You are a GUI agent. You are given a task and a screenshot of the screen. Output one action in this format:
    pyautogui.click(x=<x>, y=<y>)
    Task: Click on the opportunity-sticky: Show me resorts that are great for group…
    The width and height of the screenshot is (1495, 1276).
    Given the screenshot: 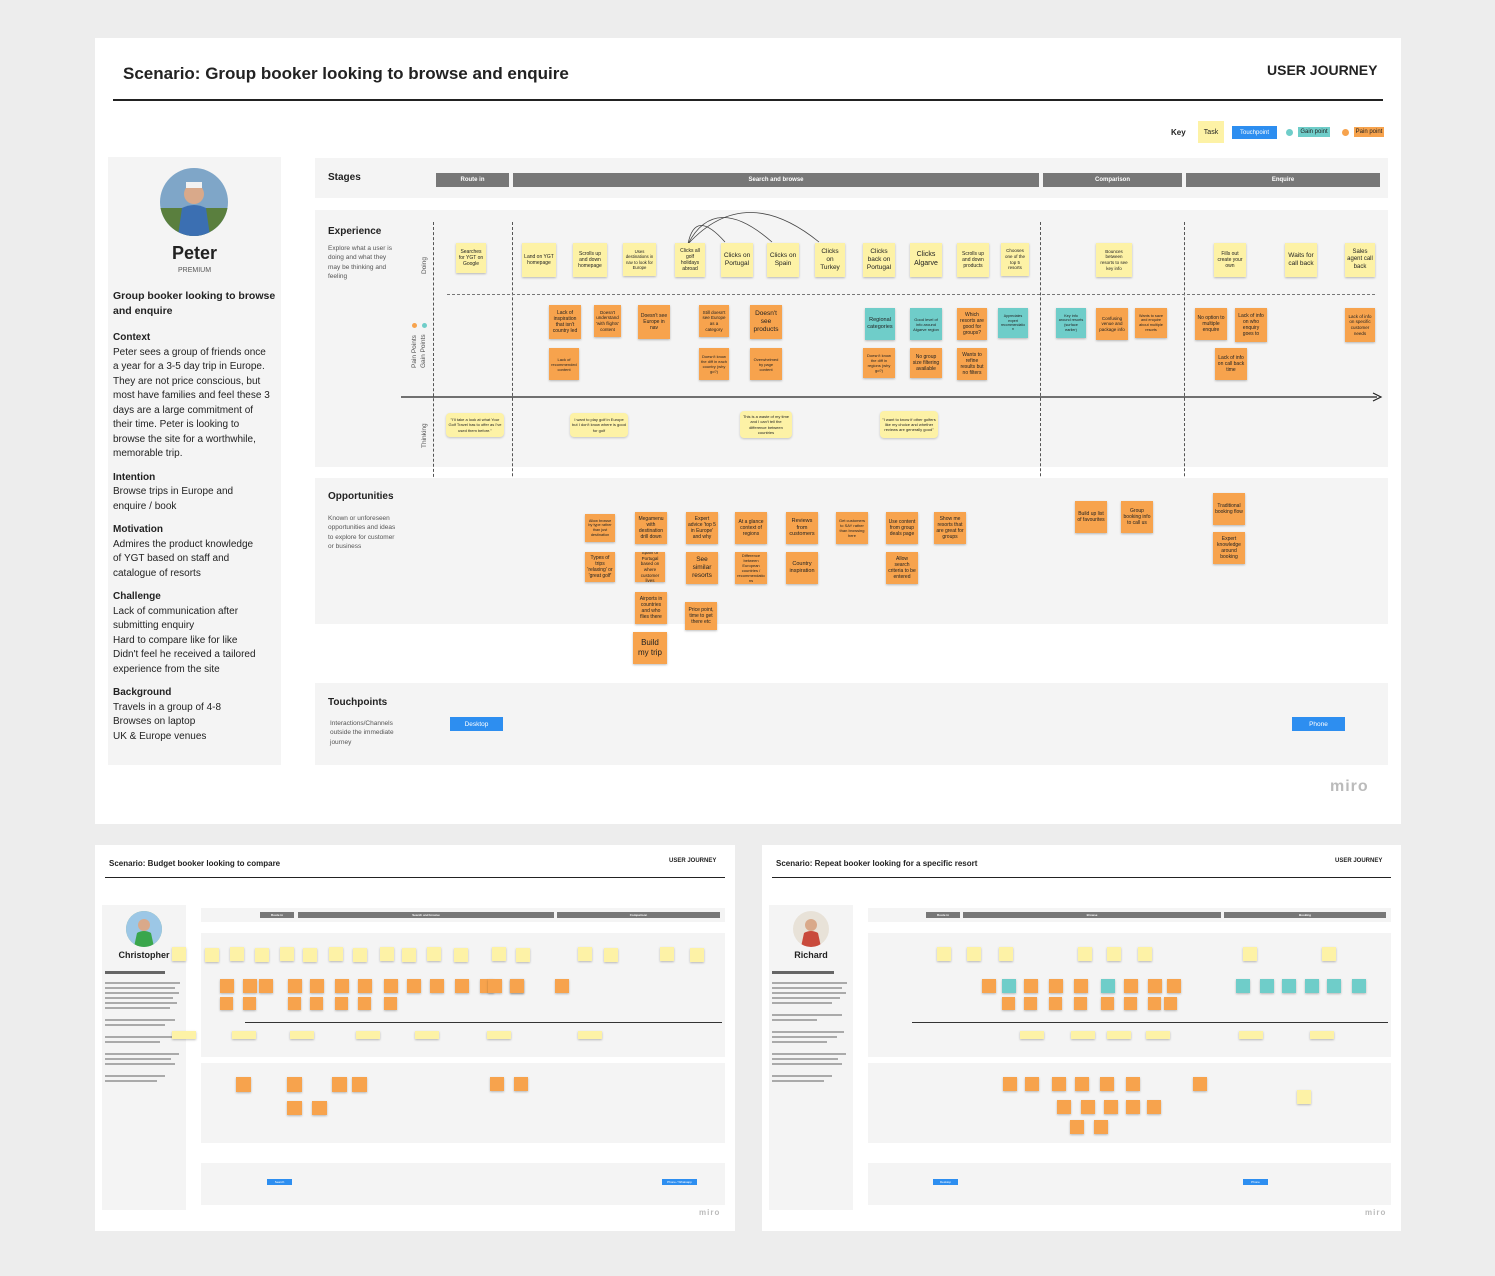 What is the action you would take?
    pyautogui.click(x=950, y=528)
    